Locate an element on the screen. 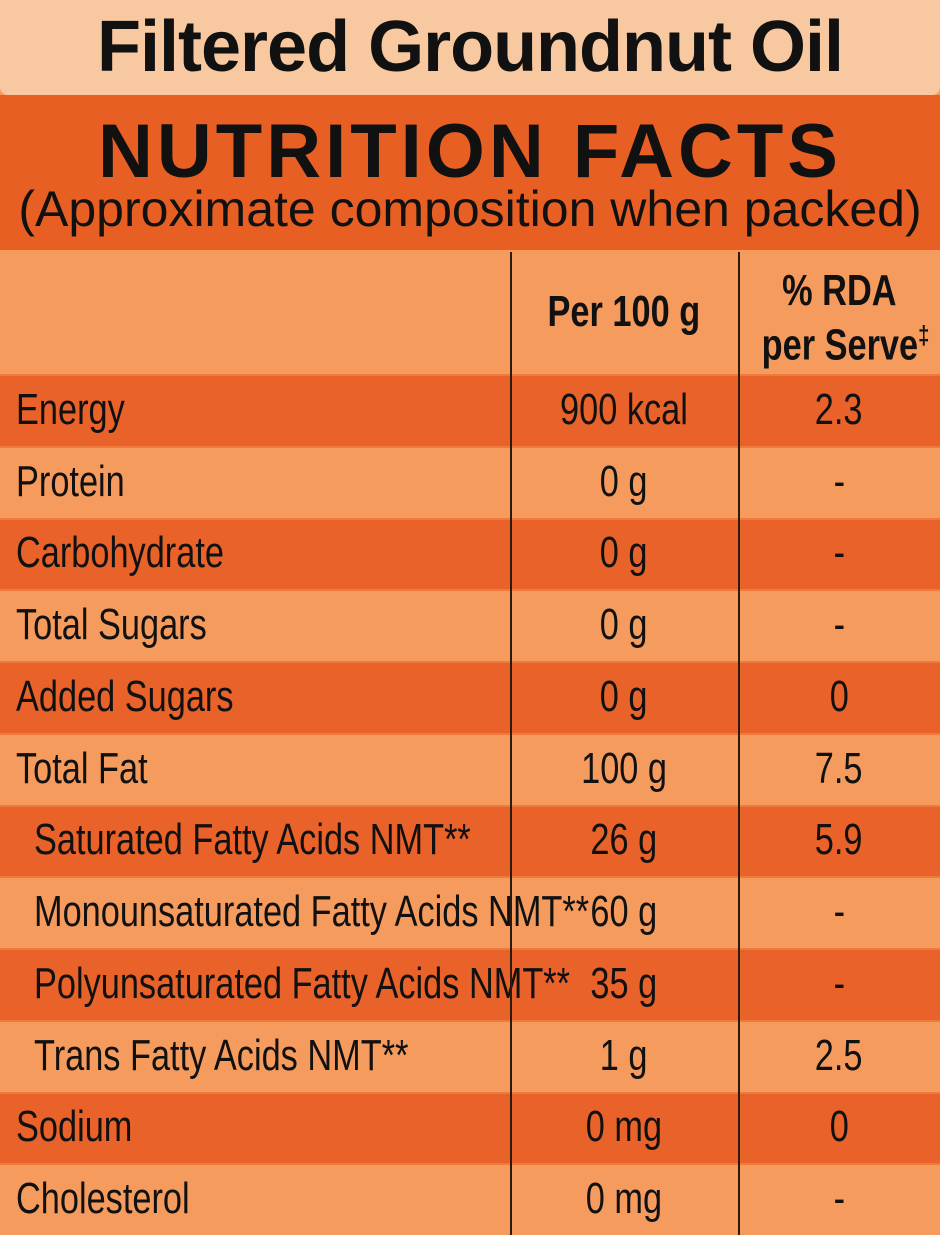 This screenshot has height=1235, width=940. rda: 5.9 is located at coordinates (839, 840).